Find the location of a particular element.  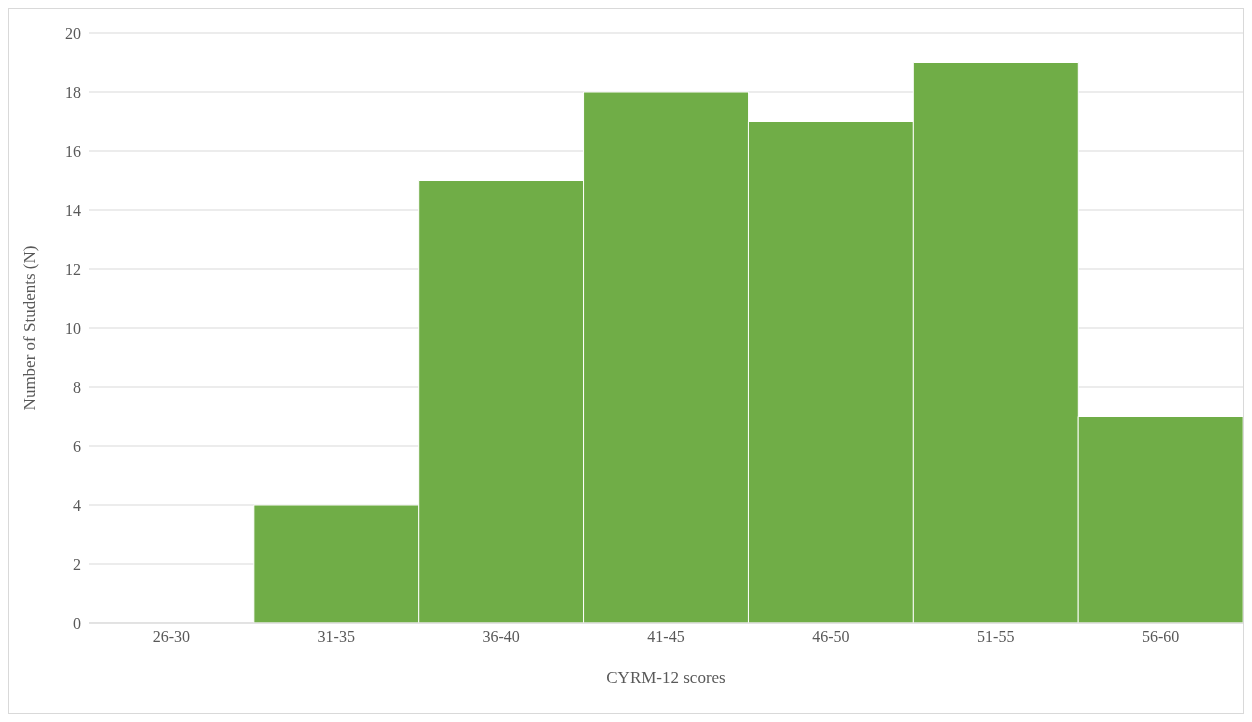

x-tick-label: 51-55 is located at coordinates (996, 637).